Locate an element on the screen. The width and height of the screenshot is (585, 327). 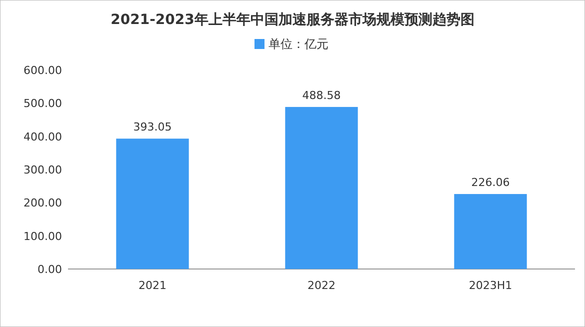
y-tick-label: 0.00 is located at coordinates (50, 269).